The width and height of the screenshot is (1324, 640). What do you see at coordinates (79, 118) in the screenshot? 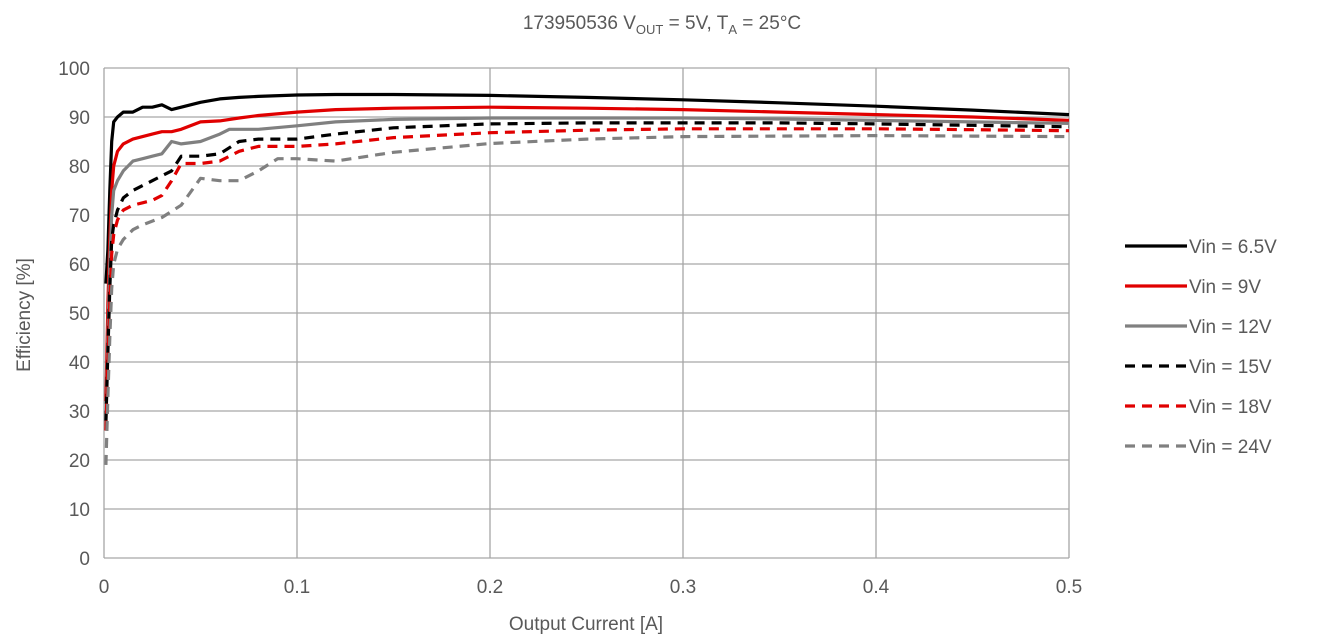
I see `y-tick-label: 90` at bounding box center [79, 118].